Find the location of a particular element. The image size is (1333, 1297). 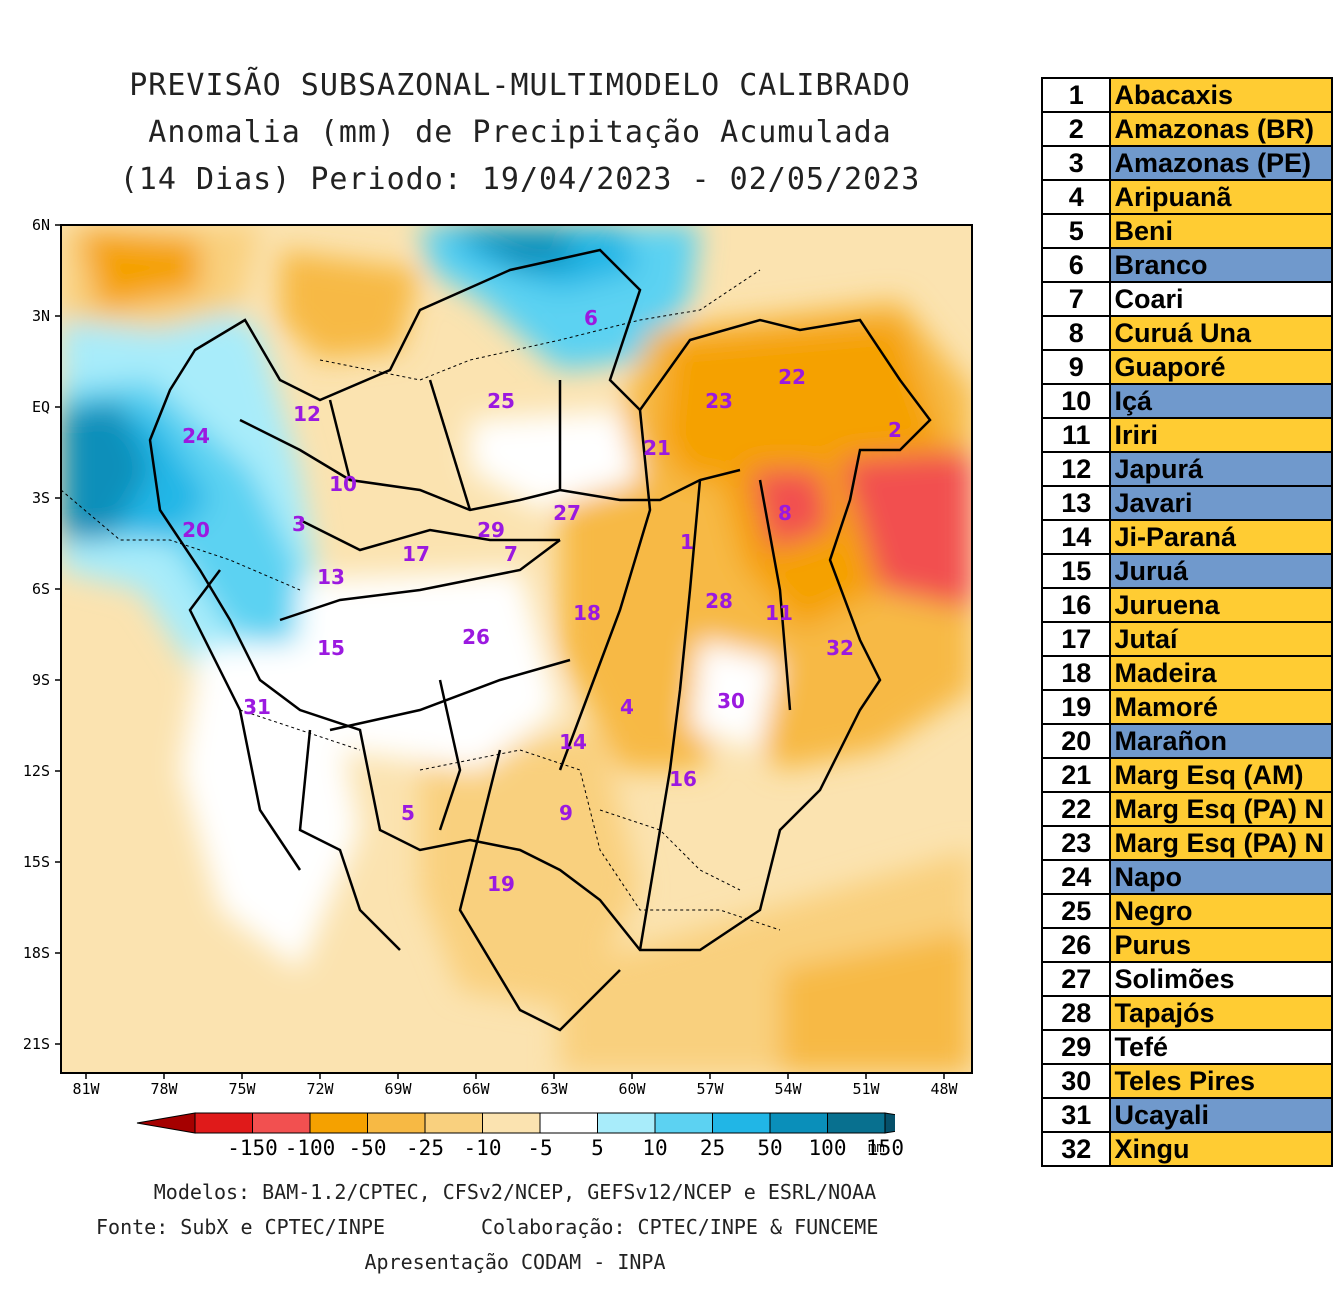

basin-name: Branco is located at coordinates (1221, 265).